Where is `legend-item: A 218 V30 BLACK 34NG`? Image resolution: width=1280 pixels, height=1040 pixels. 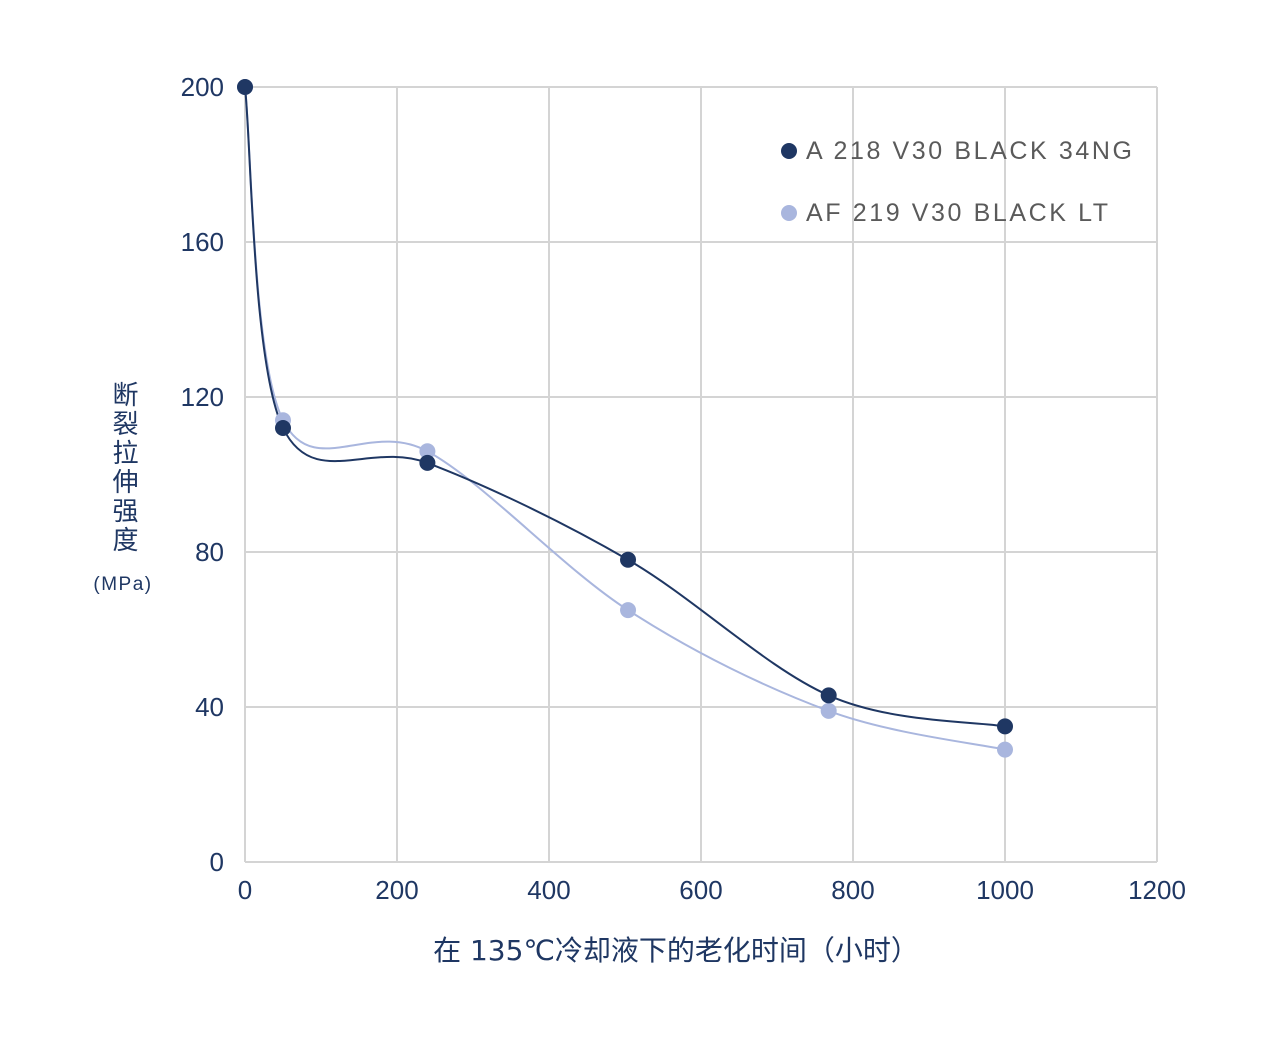
legend-item: A 218 V30 BLACK 34NG is located at coordinates (958, 151).